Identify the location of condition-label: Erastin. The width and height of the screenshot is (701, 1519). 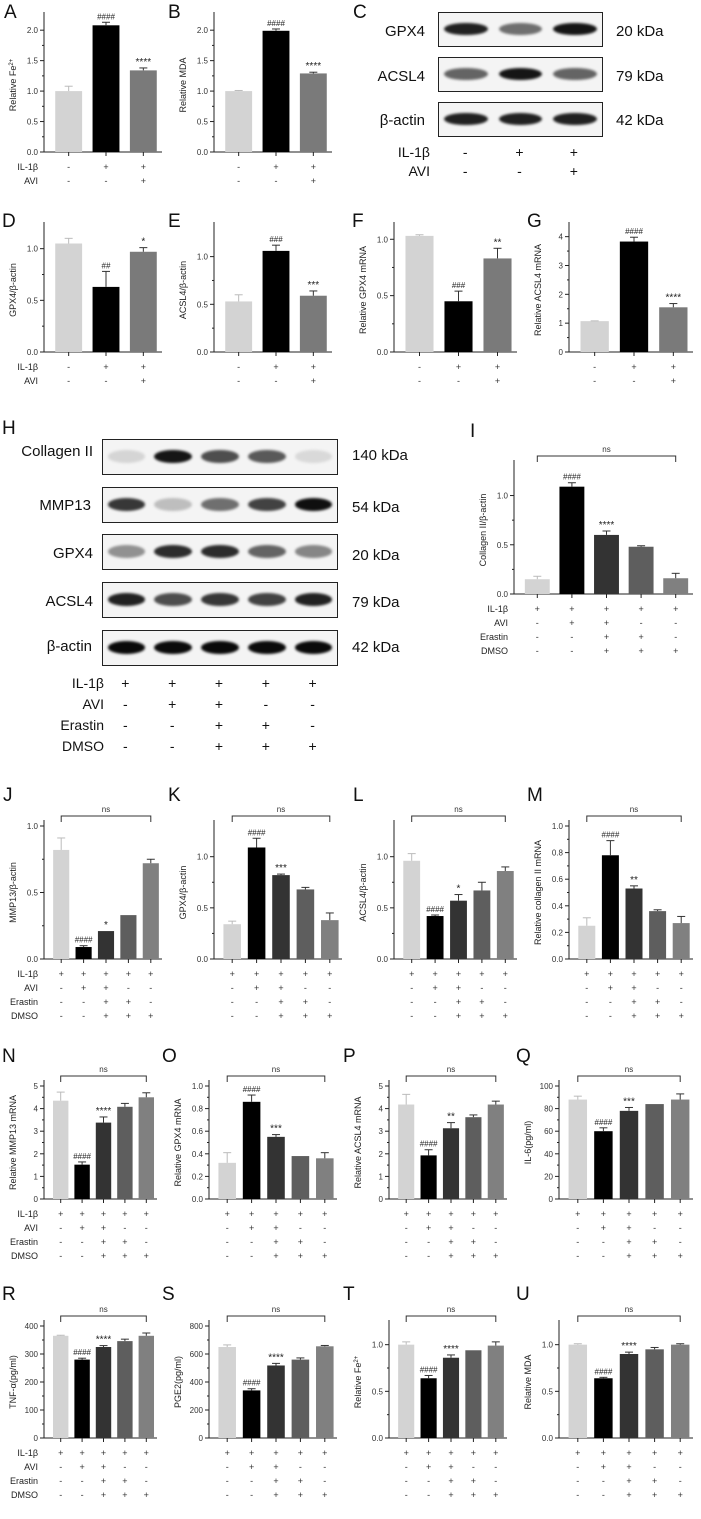
(24, 1481).